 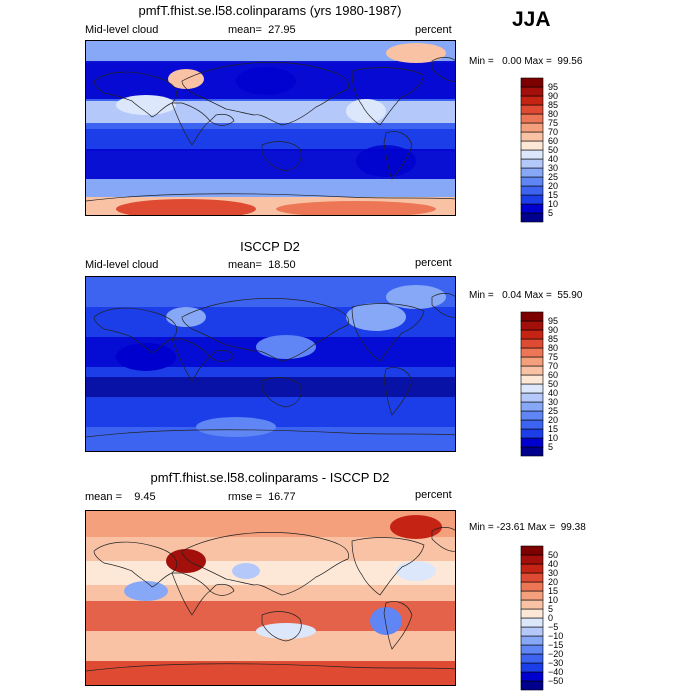 What do you see at coordinates (433, 495) in the screenshot?
I see `panel-3-units: percent` at bounding box center [433, 495].